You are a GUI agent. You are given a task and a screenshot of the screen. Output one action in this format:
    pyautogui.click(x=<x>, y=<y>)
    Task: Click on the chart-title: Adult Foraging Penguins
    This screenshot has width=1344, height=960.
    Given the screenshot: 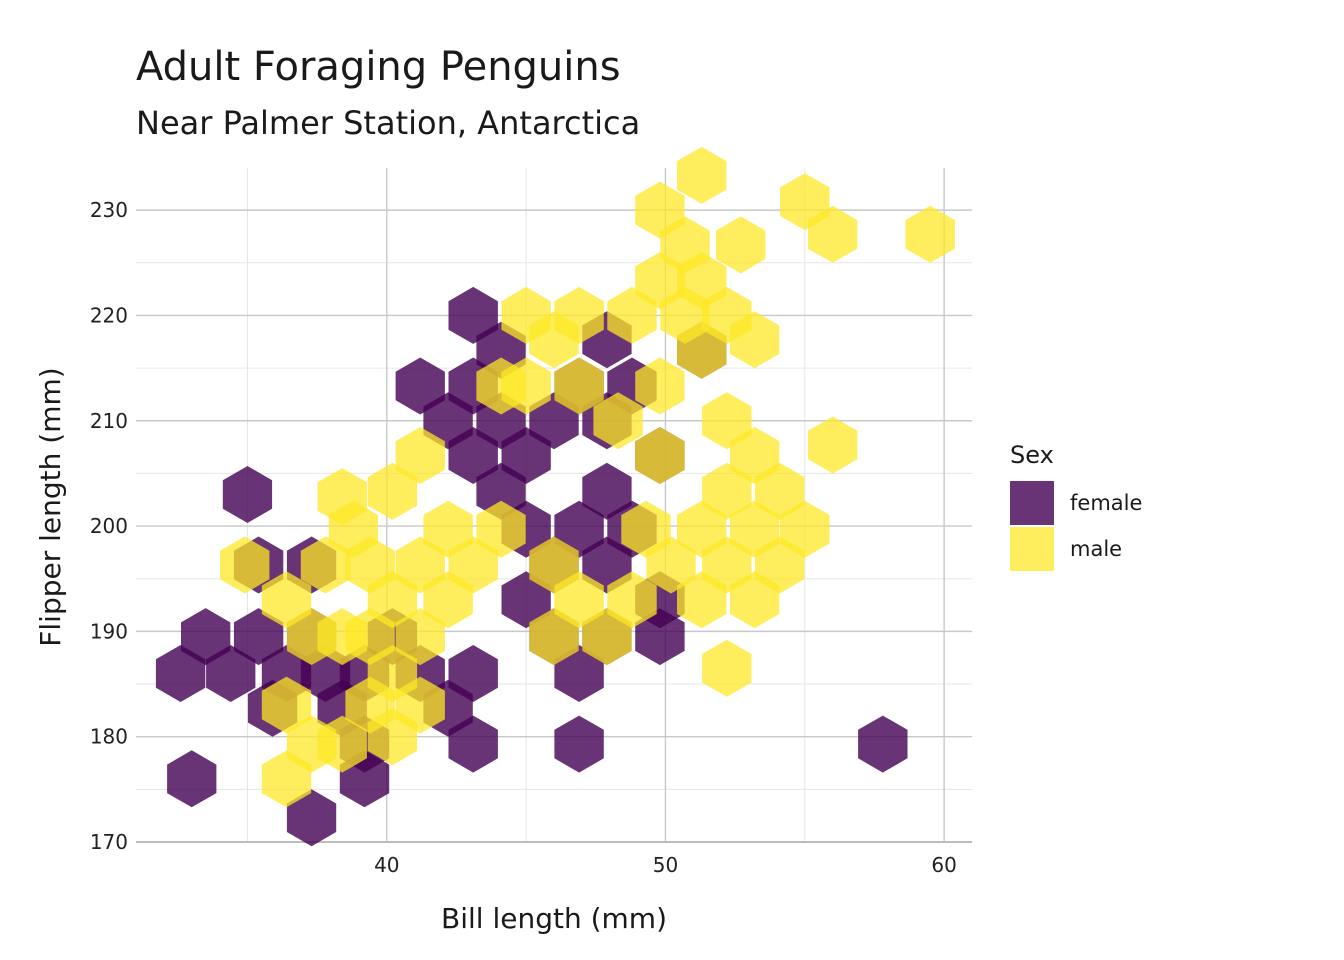 What is the action you would take?
    pyautogui.click(x=378, y=67)
    